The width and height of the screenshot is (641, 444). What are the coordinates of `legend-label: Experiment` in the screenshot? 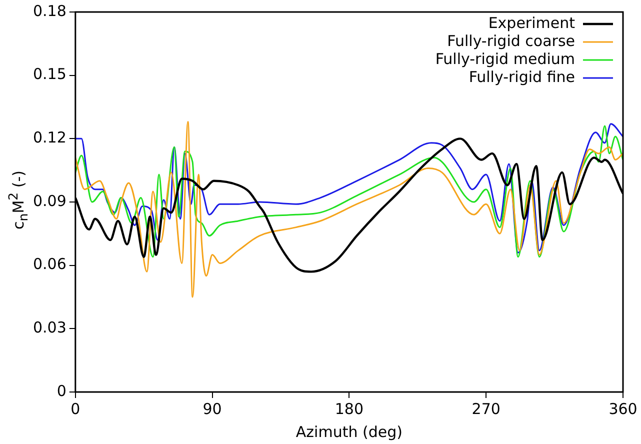 It's located at (532, 23).